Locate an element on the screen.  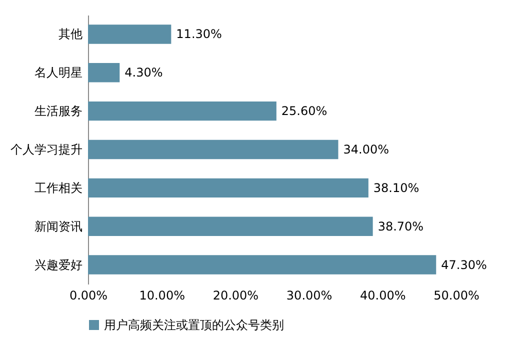
x-tick-label: 10.00% is located at coordinates (162, 295).